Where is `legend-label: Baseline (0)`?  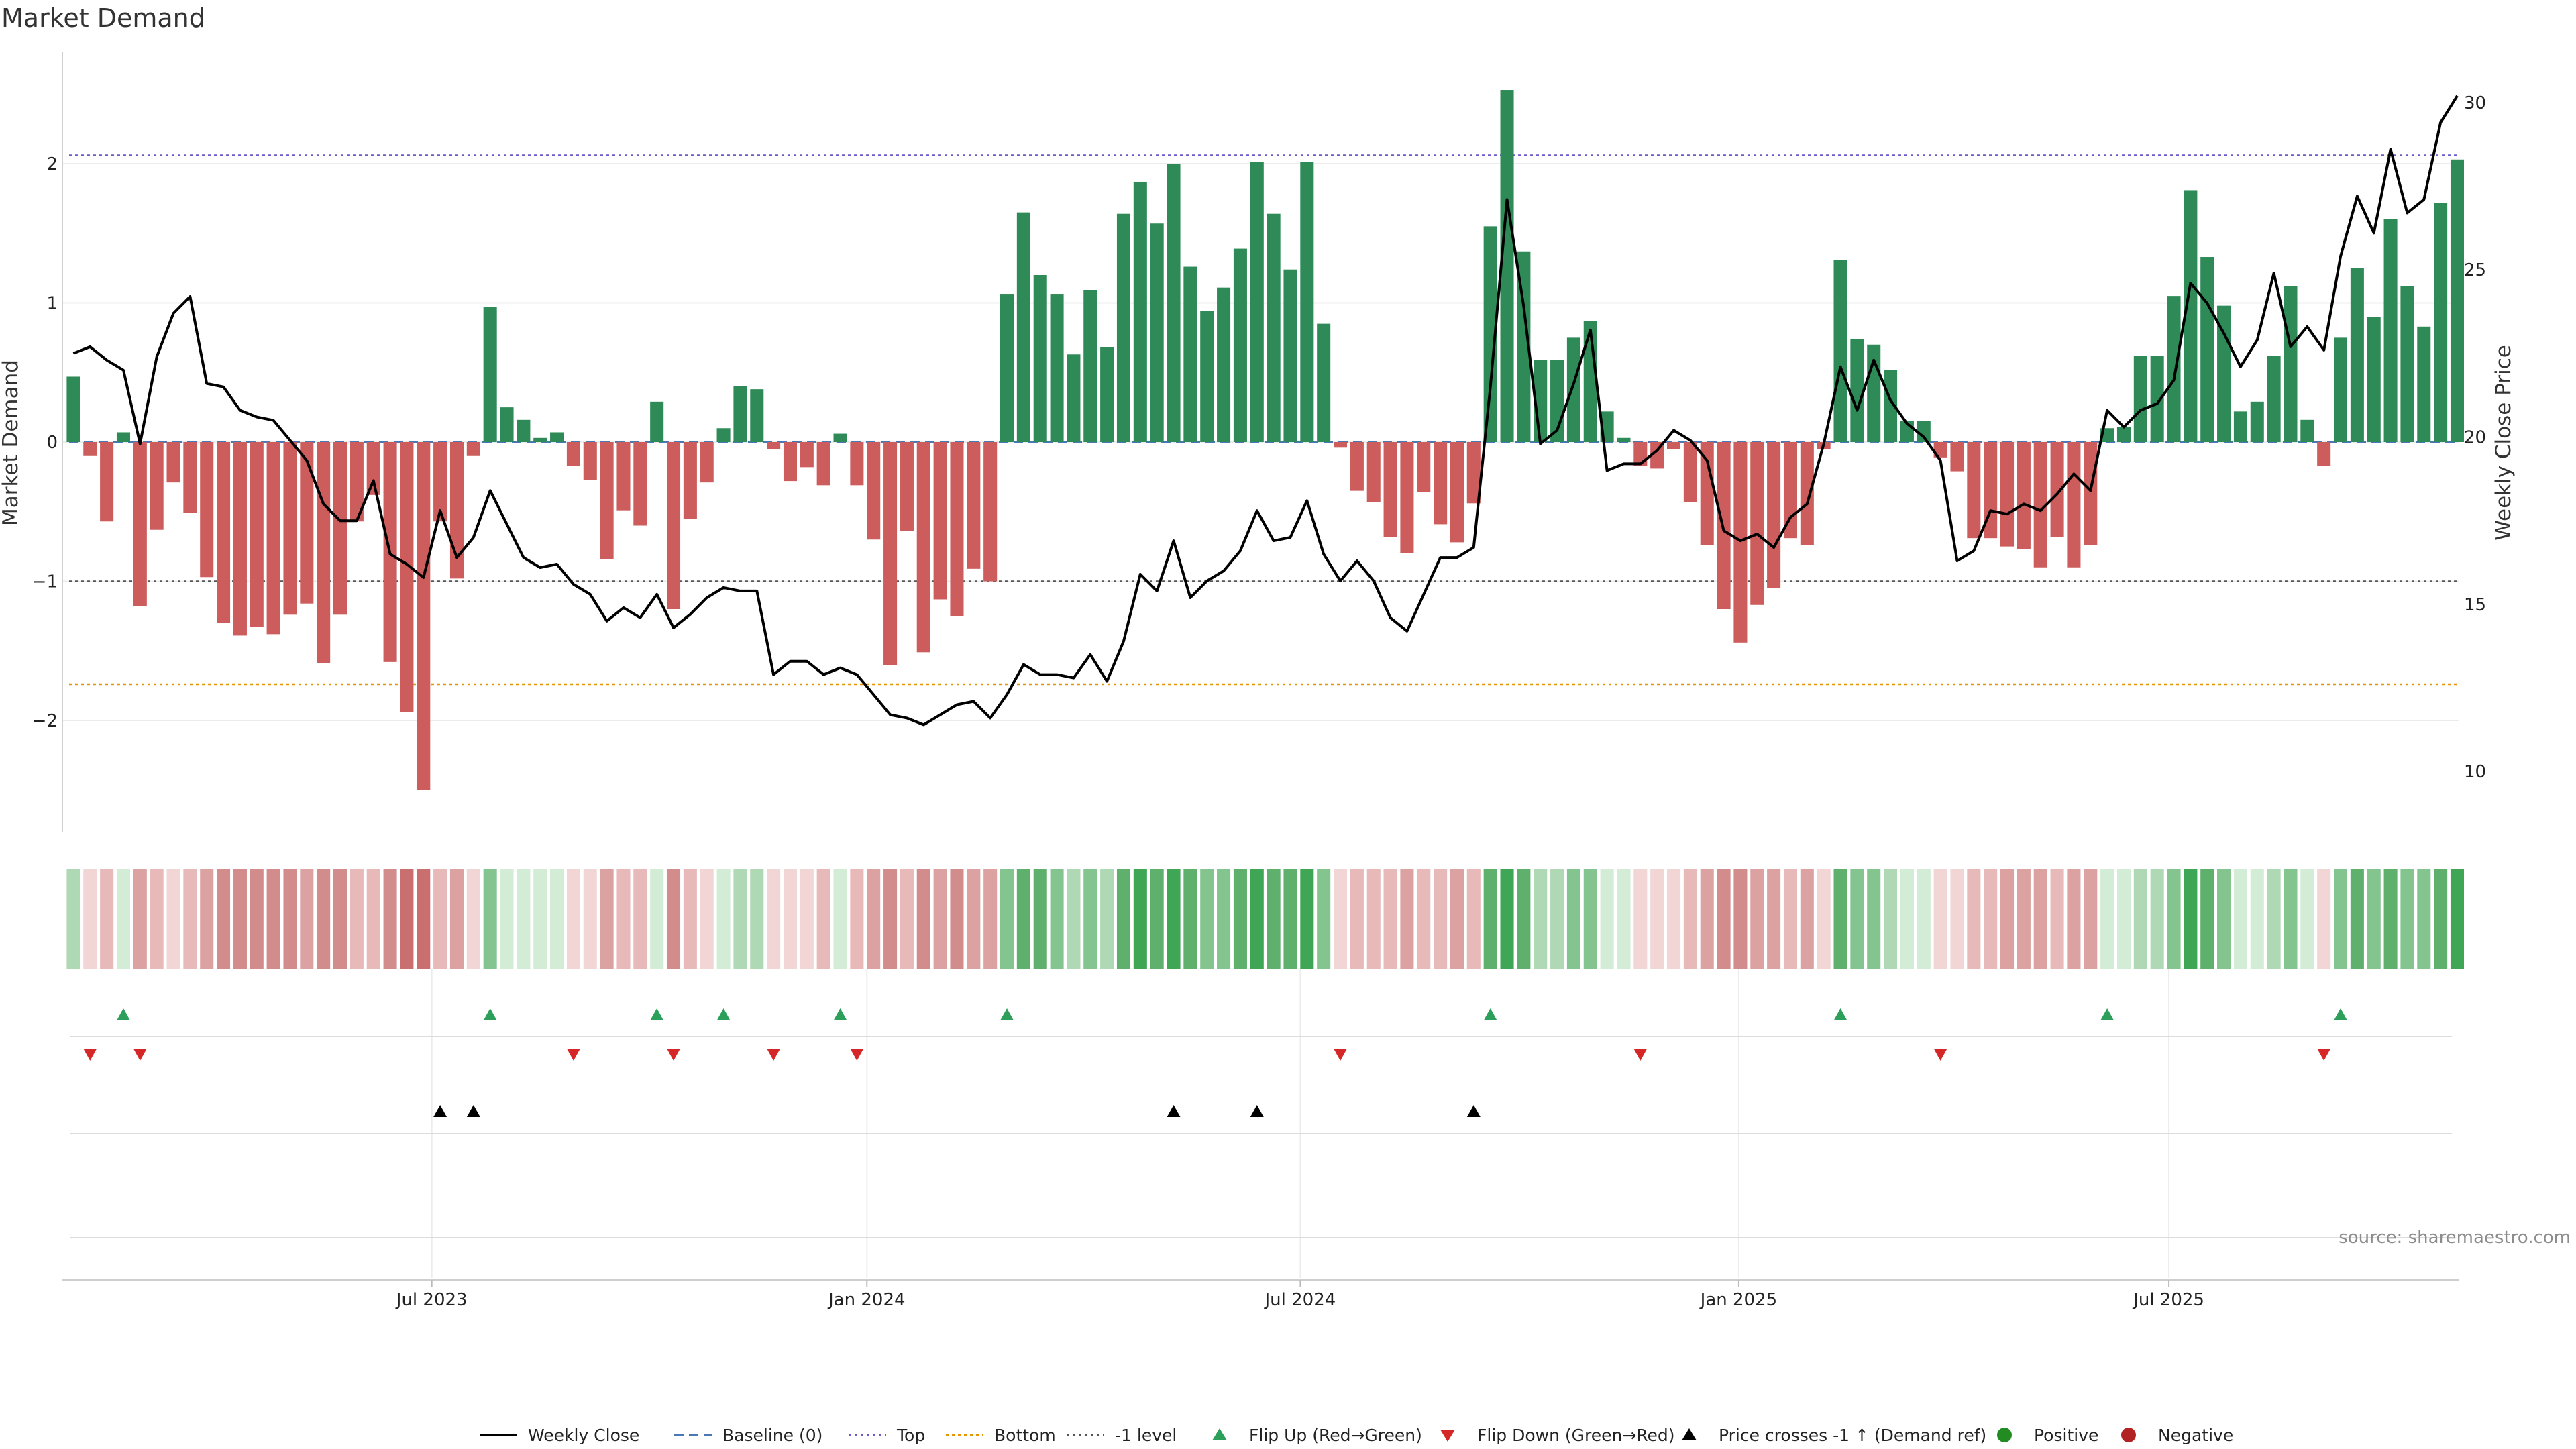 legend-label: Baseline (0) is located at coordinates (772, 1435).